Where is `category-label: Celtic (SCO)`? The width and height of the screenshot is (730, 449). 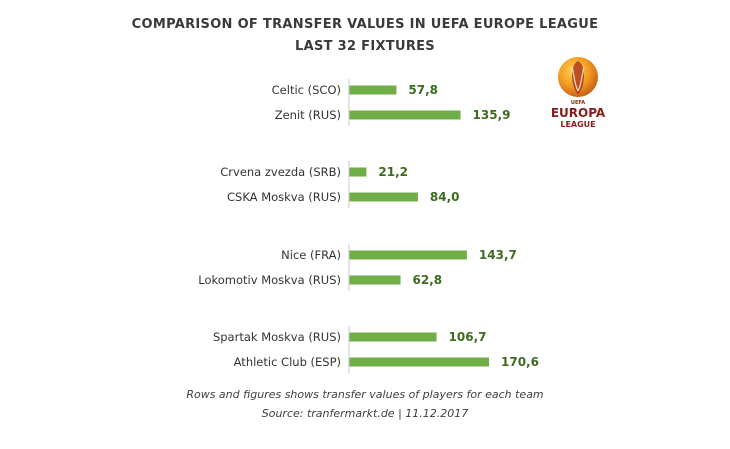 category-label: Celtic (SCO) is located at coordinates (306, 90).